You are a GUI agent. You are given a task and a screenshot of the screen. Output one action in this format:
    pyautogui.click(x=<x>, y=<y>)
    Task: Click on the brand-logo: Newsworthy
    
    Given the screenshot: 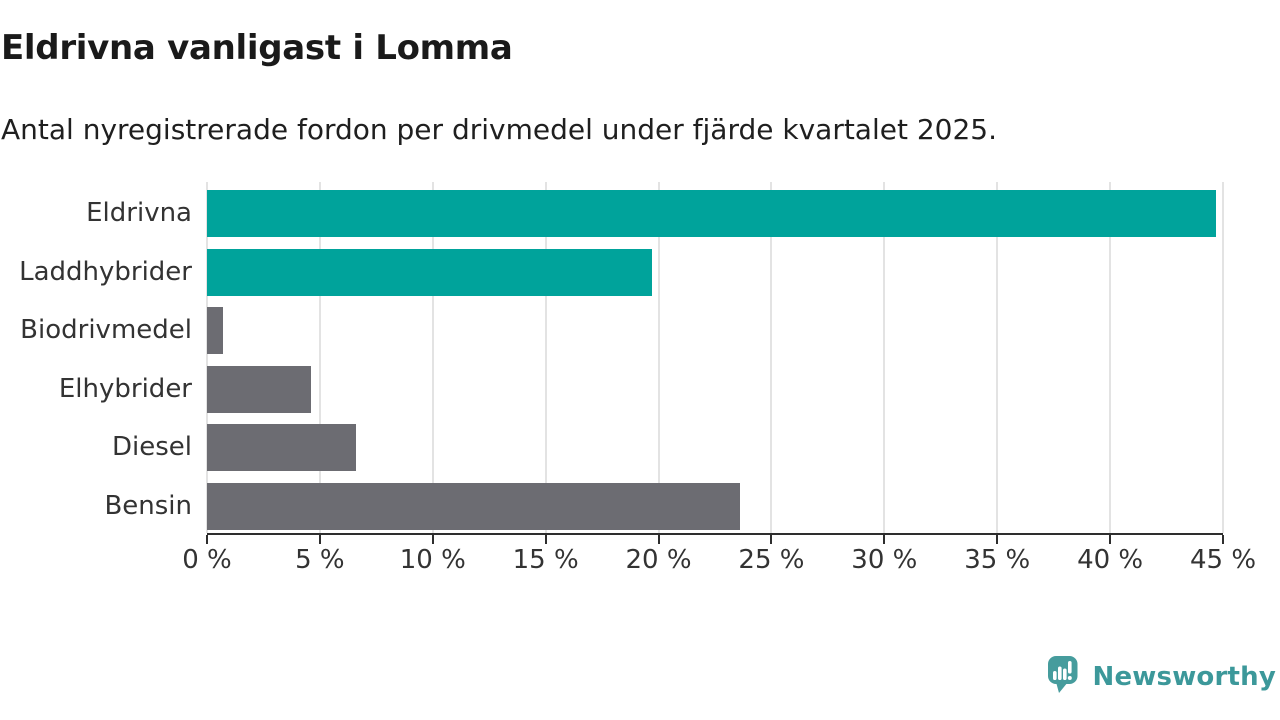 What is the action you would take?
    pyautogui.click(x=1161, y=677)
    